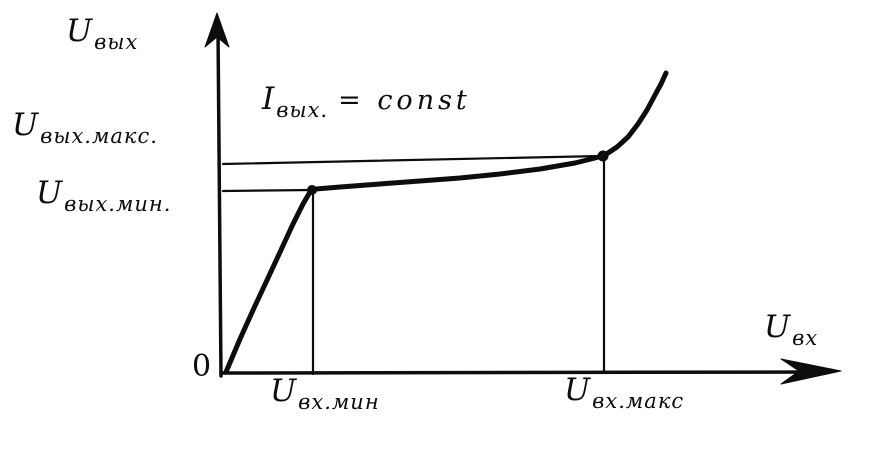  What do you see at coordinates (118, 204) in the screenshot?
I see `y-min-subscript: вых.мин.` at bounding box center [118, 204].